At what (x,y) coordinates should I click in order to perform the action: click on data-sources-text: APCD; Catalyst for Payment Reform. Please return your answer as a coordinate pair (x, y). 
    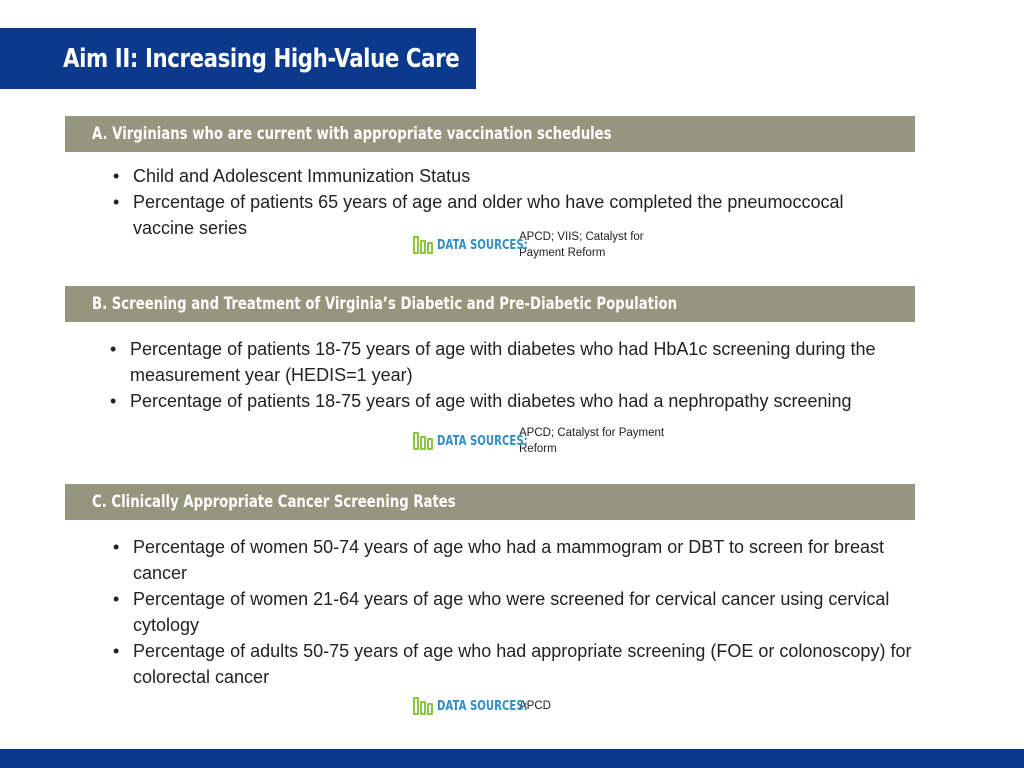
    Looking at the image, I should click on (592, 441).